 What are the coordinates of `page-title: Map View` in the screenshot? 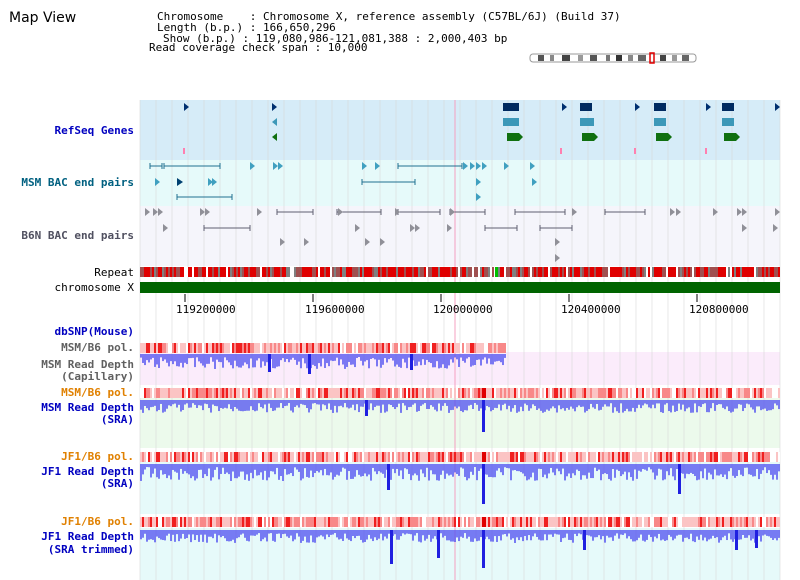 It's located at (43, 18).